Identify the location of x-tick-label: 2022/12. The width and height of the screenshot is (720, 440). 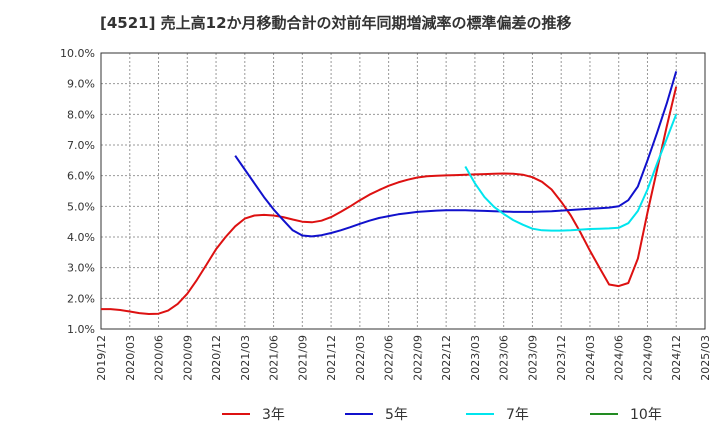
(446, 358).